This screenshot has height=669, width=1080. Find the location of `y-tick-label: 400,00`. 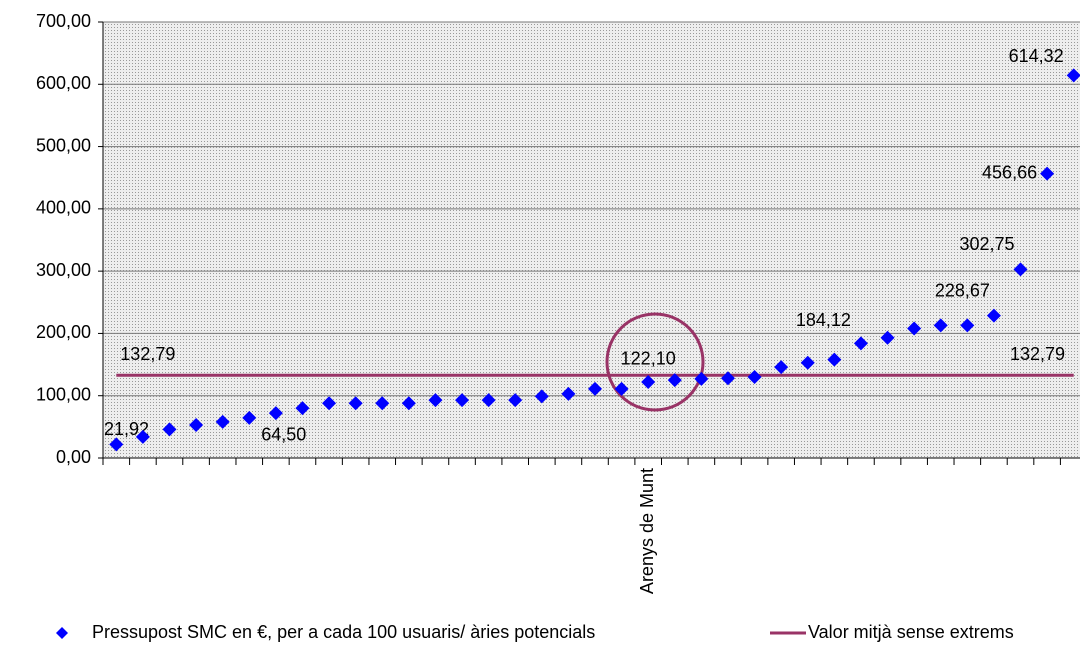

y-tick-label: 400,00 is located at coordinates (63, 208).